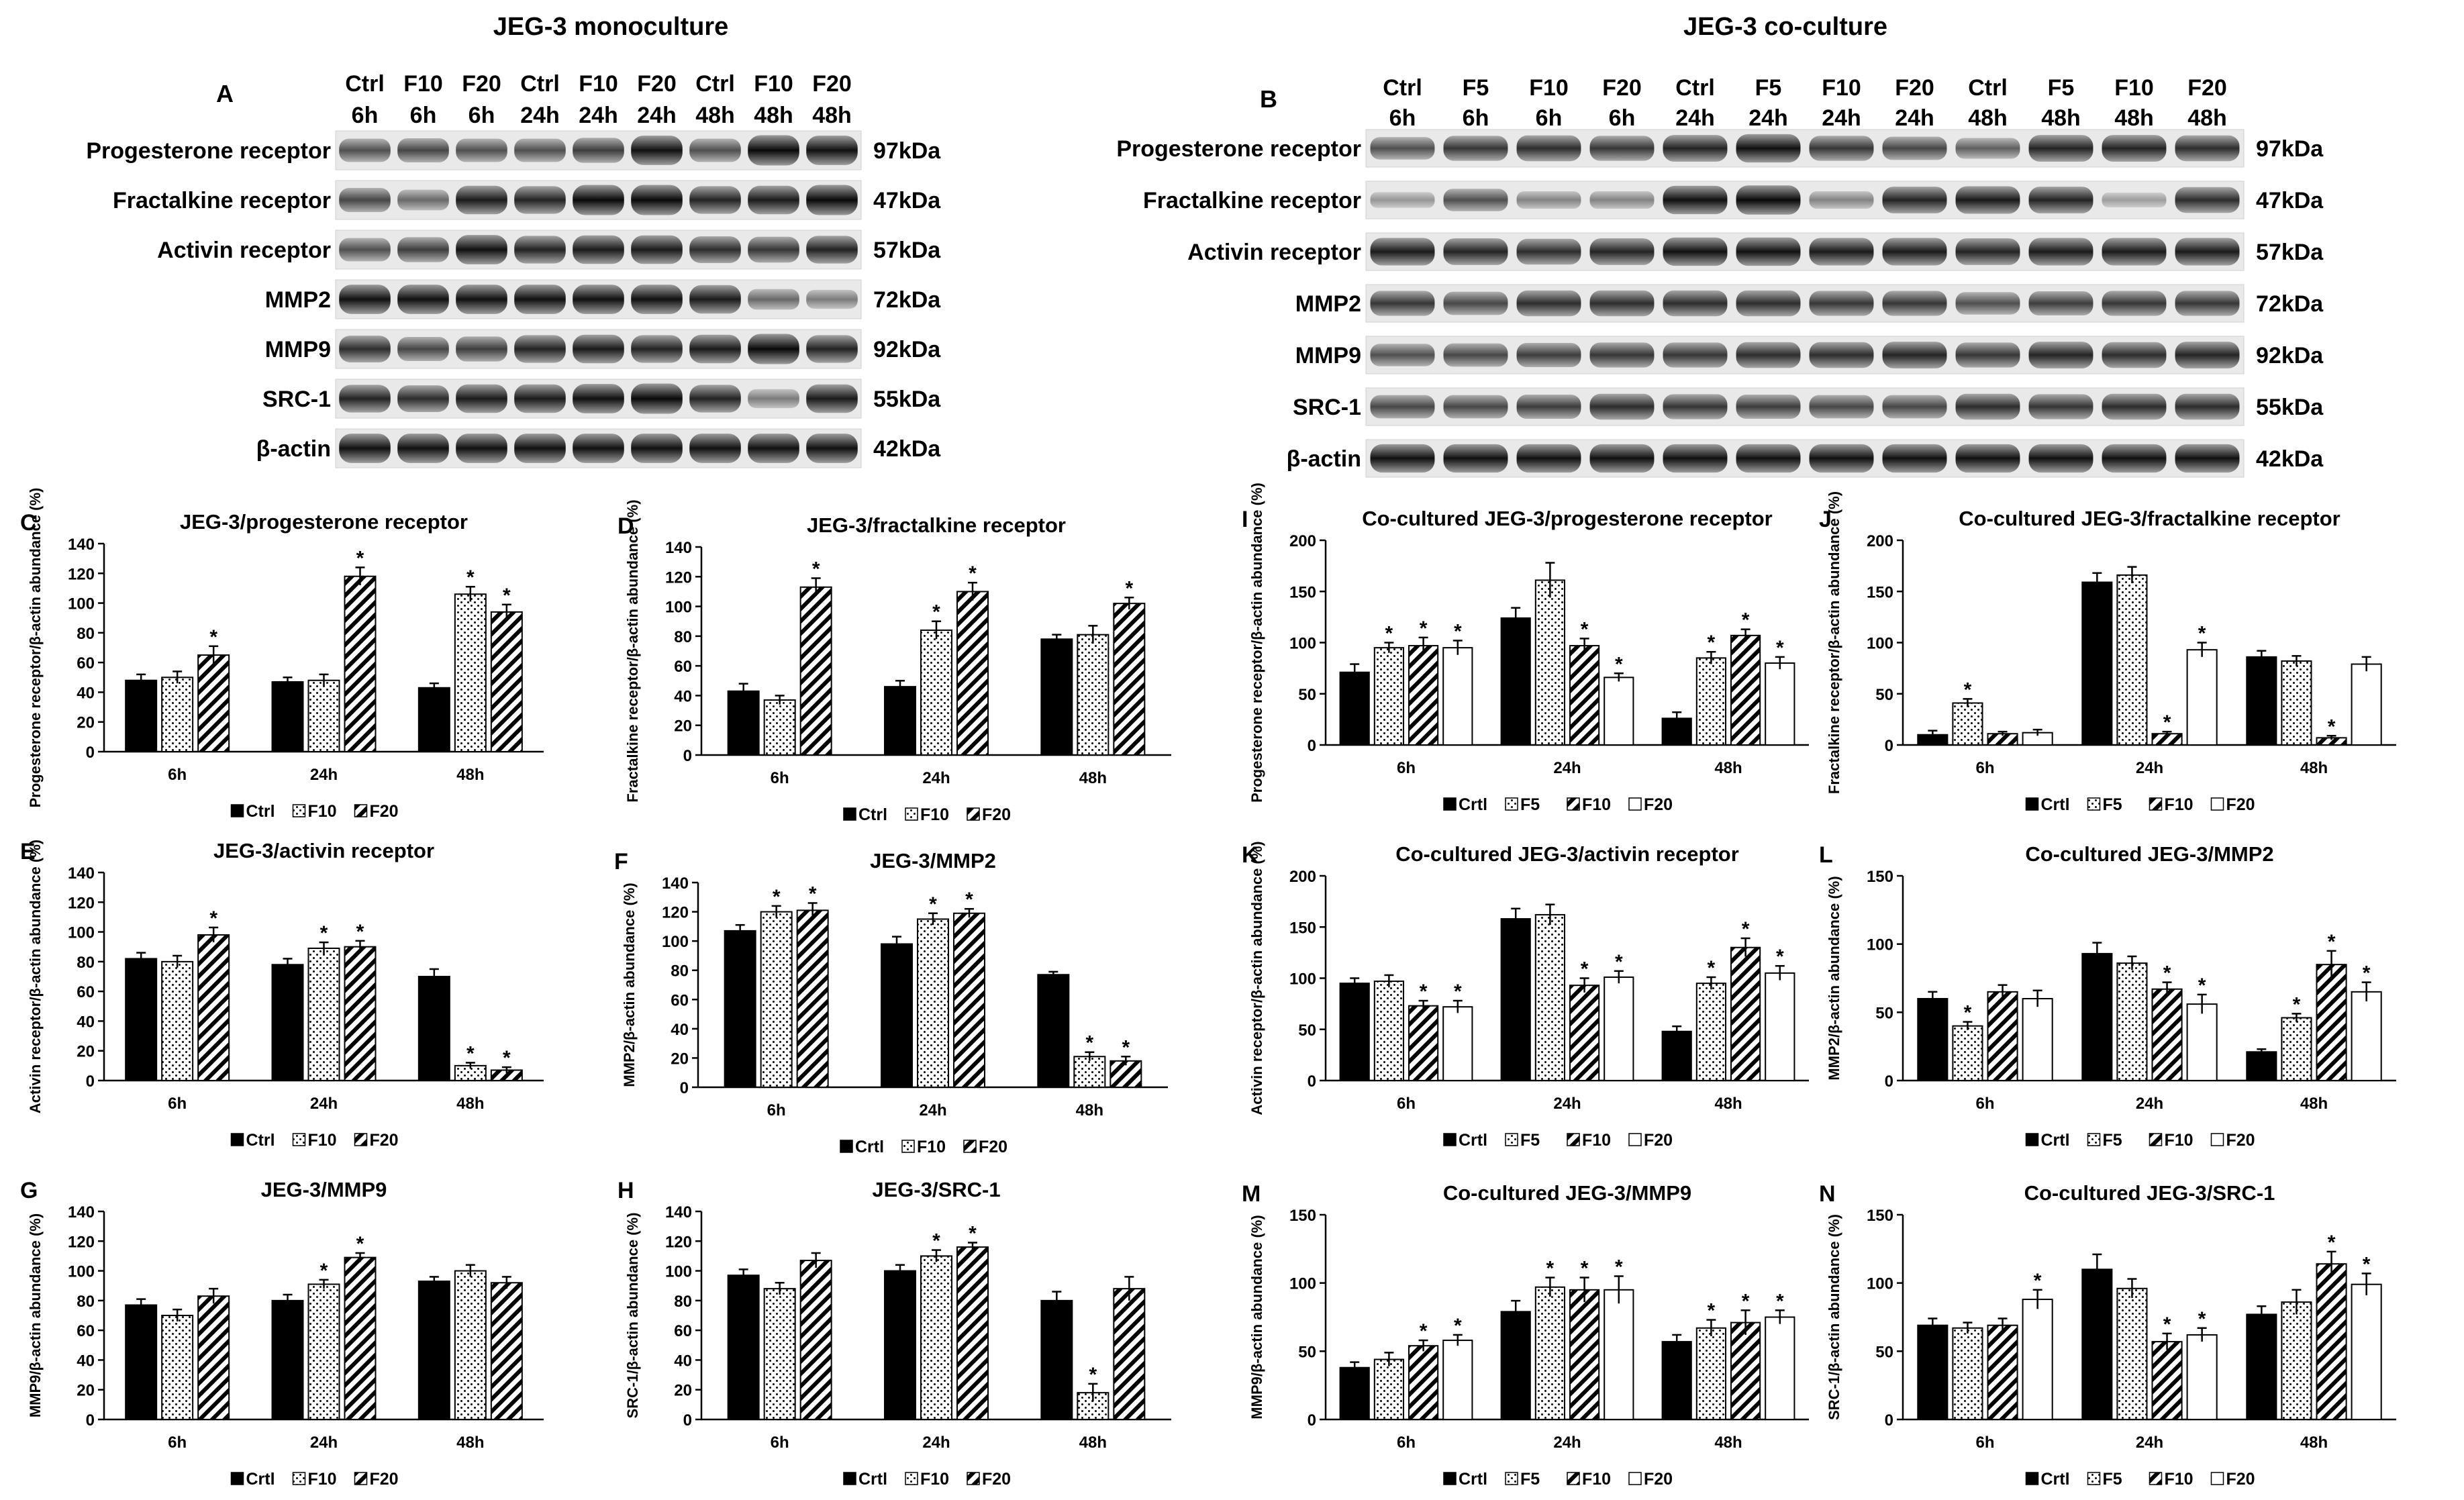  What do you see at coordinates (82, 1242) in the screenshot?
I see `y-tick-label: 120` at bounding box center [82, 1242].